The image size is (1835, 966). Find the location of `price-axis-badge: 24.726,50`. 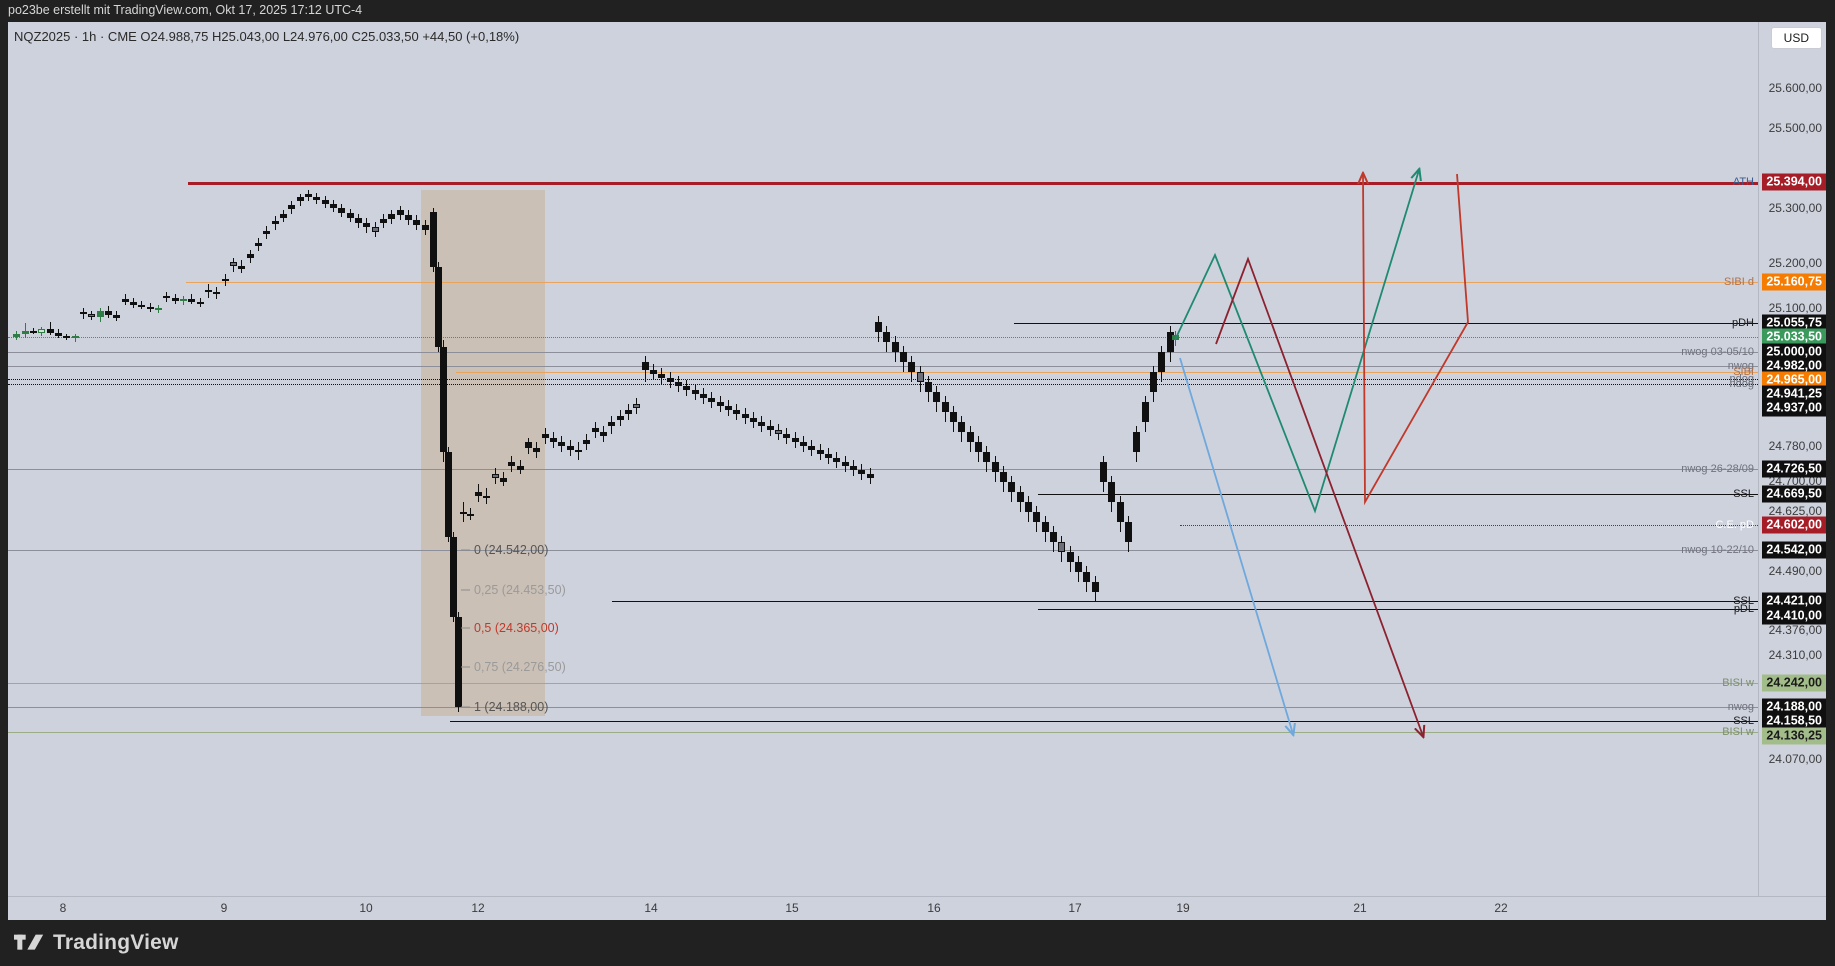

price-axis-badge: 24.726,50 is located at coordinates (1794, 469).